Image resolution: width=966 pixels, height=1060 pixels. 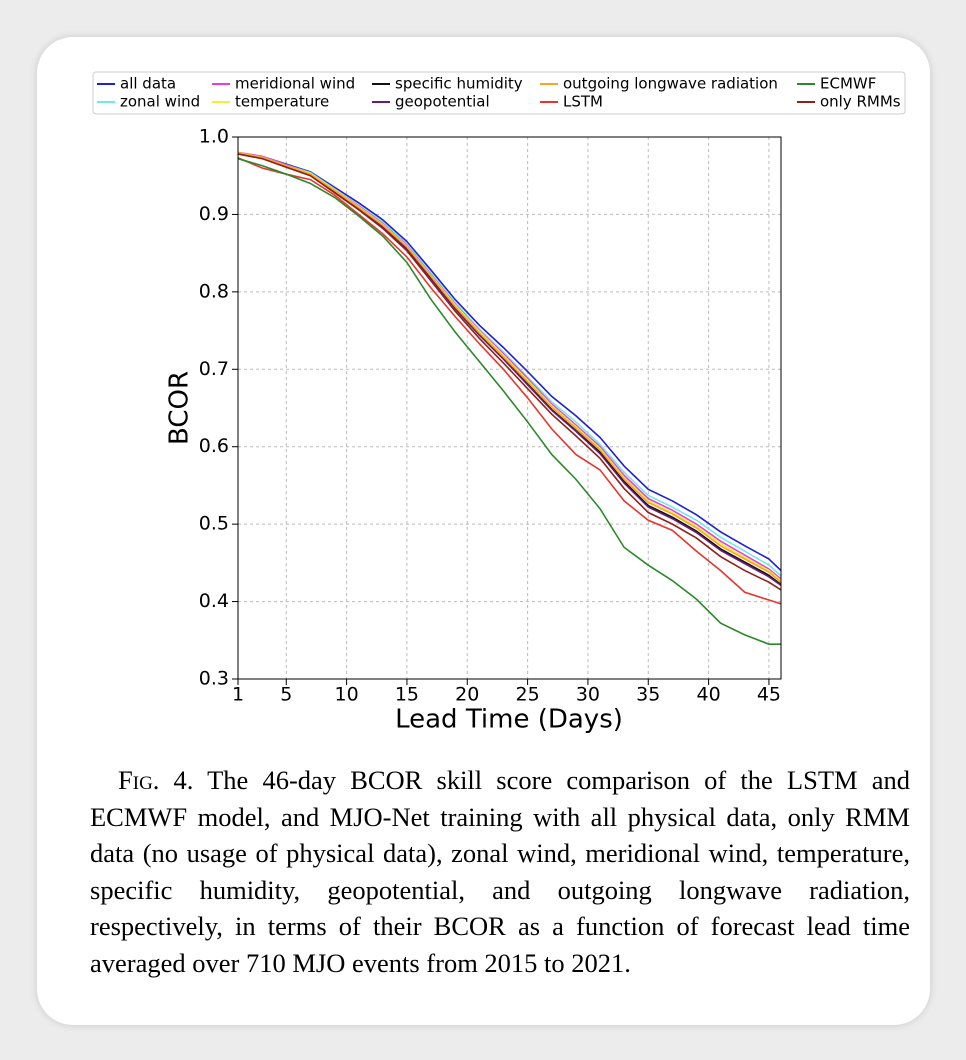 What do you see at coordinates (282, 102) in the screenshot?
I see `legend-label: temperature` at bounding box center [282, 102].